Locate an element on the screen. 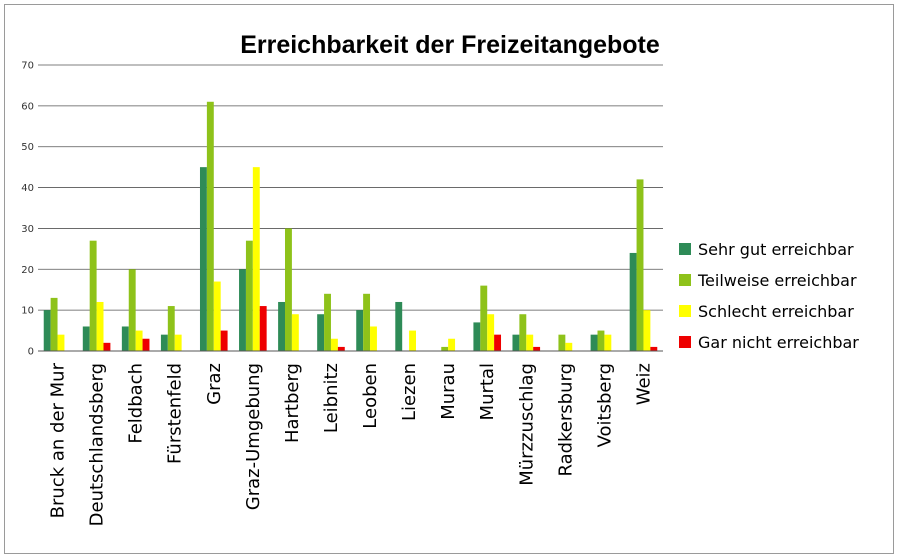 This screenshot has width=900, height=560. y-tick-label: 10 is located at coordinates (27, 311).